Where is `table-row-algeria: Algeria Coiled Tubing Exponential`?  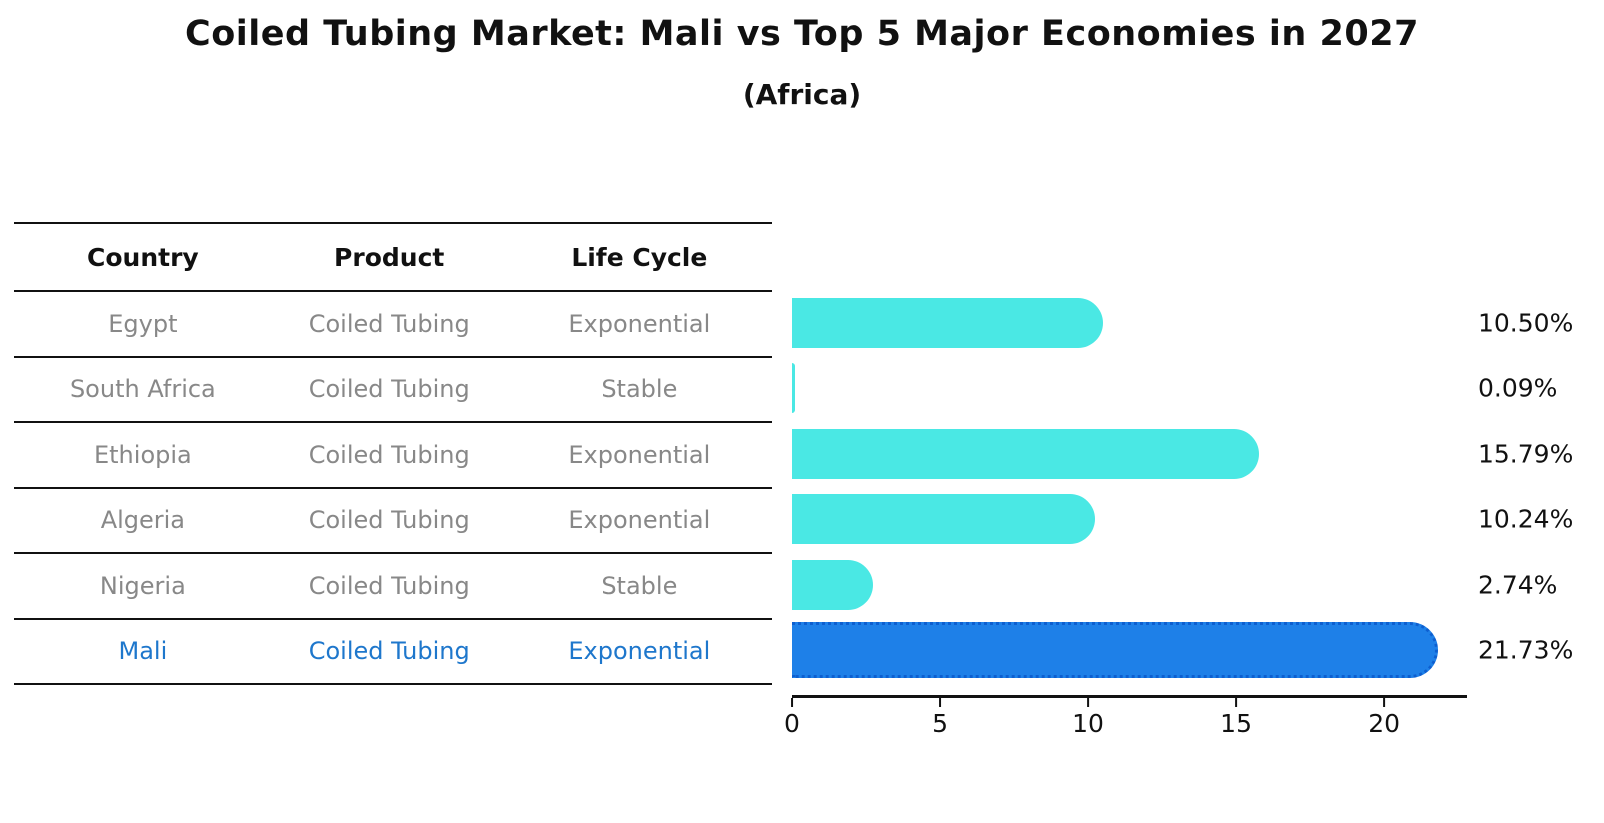 table-row-algeria: Algeria Coiled Tubing Exponential is located at coordinates (393, 521).